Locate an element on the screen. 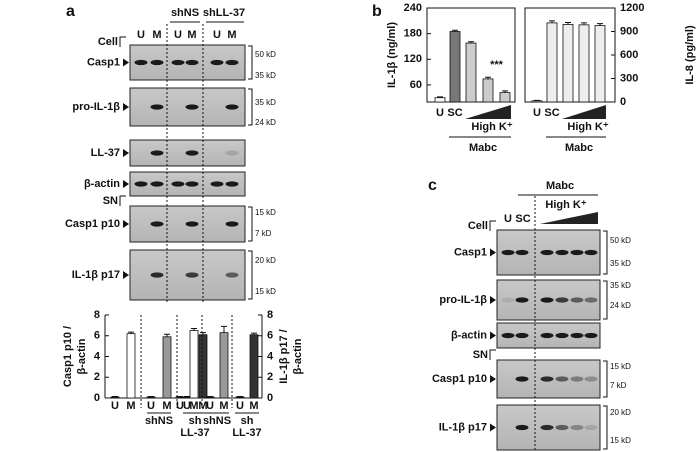  y-axis-label: IL-8 (pg/ml) is located at coordinates (690, 55).